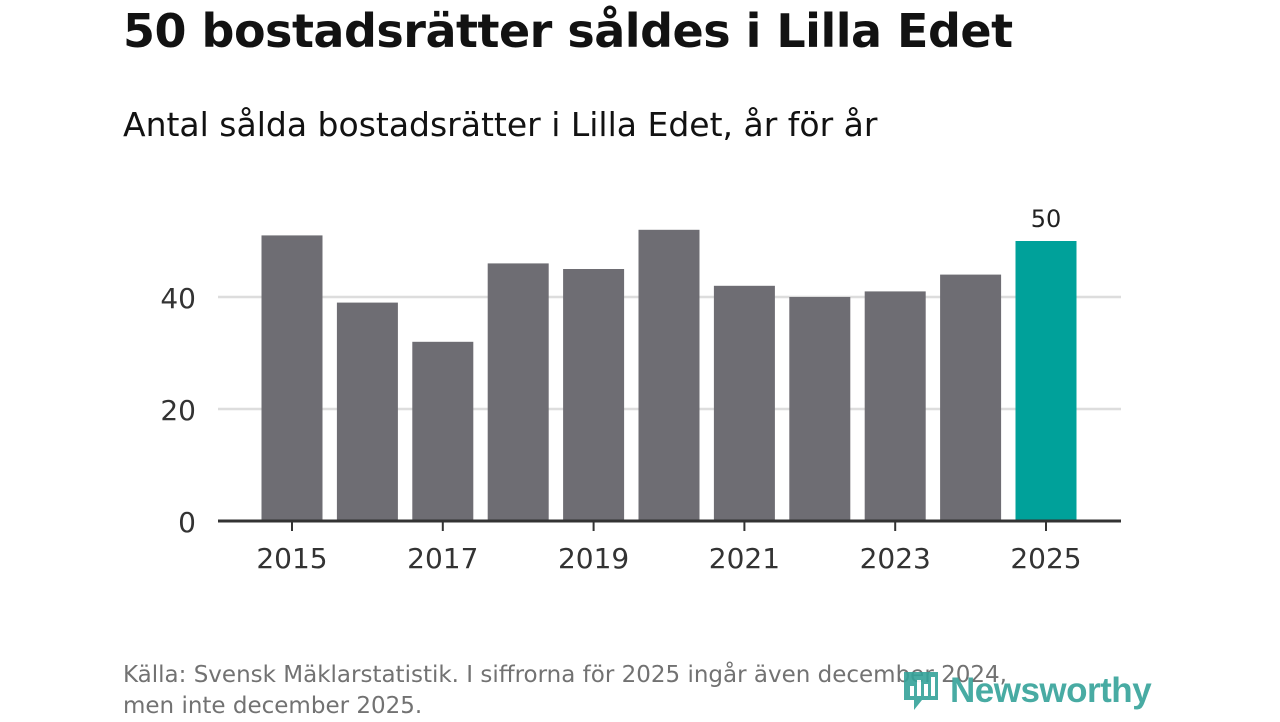 The image size is (1280, 722). I want to click on x-tick-label: 2015, so click(291, 558).